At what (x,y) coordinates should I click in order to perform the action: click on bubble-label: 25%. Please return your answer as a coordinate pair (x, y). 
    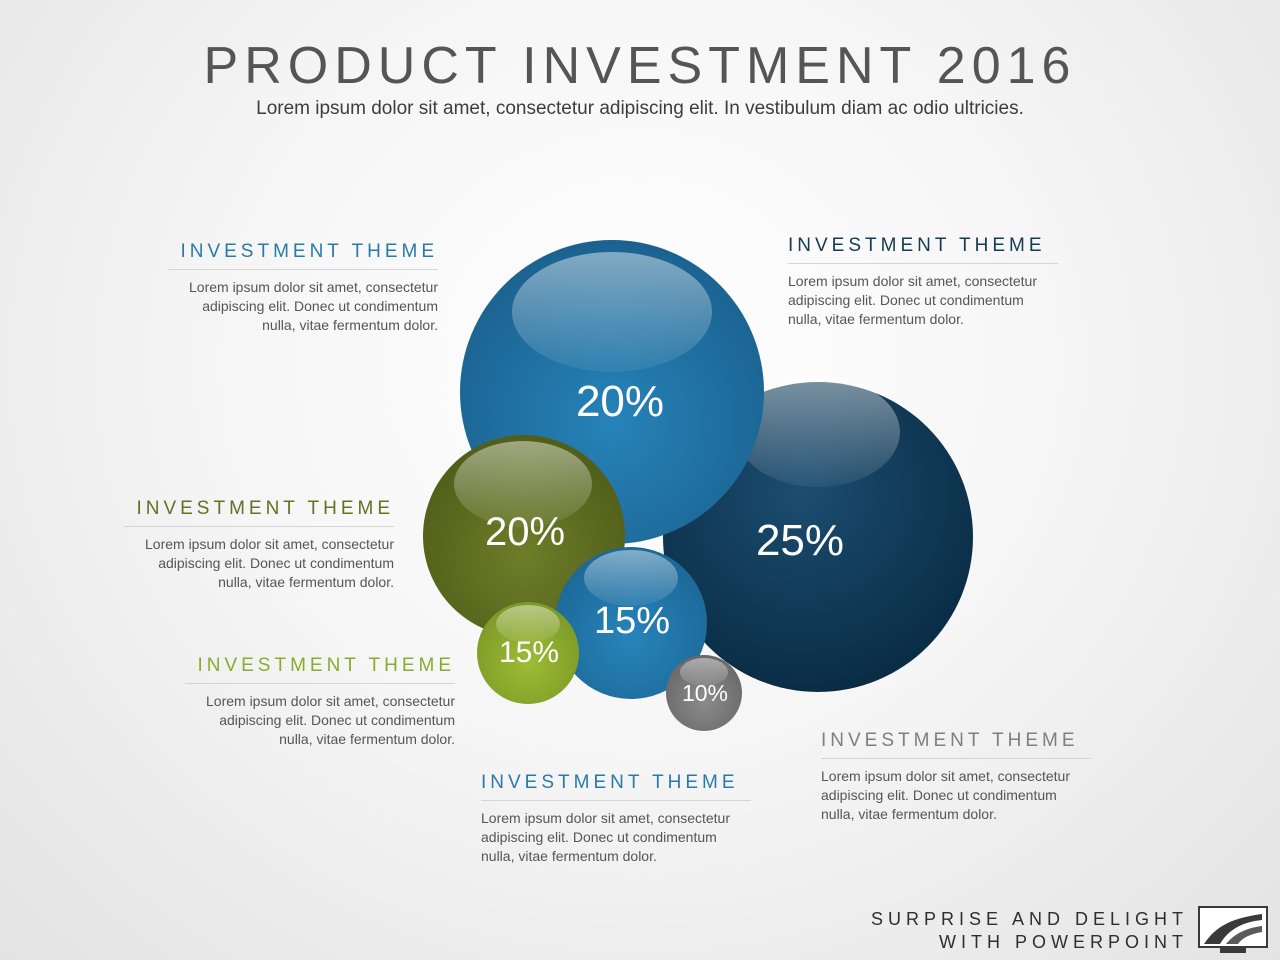
    Looking at the image, I should click on (800, 540).